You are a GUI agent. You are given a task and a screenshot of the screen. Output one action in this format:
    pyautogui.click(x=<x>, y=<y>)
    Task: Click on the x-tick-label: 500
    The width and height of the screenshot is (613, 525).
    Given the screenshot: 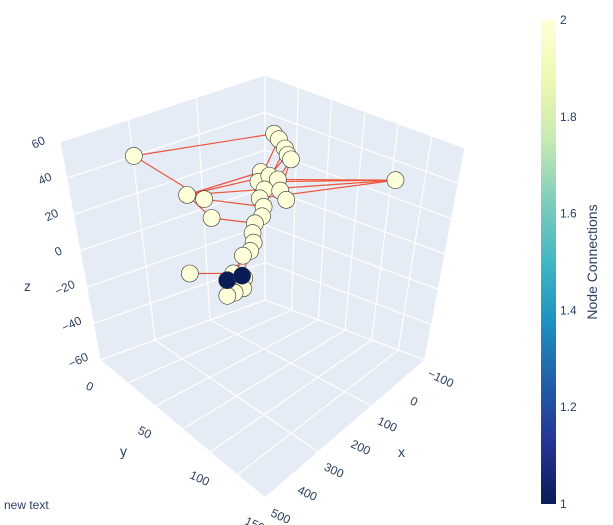 What is the action you would take?
    pyautogui.click(x=281, y=515)
    